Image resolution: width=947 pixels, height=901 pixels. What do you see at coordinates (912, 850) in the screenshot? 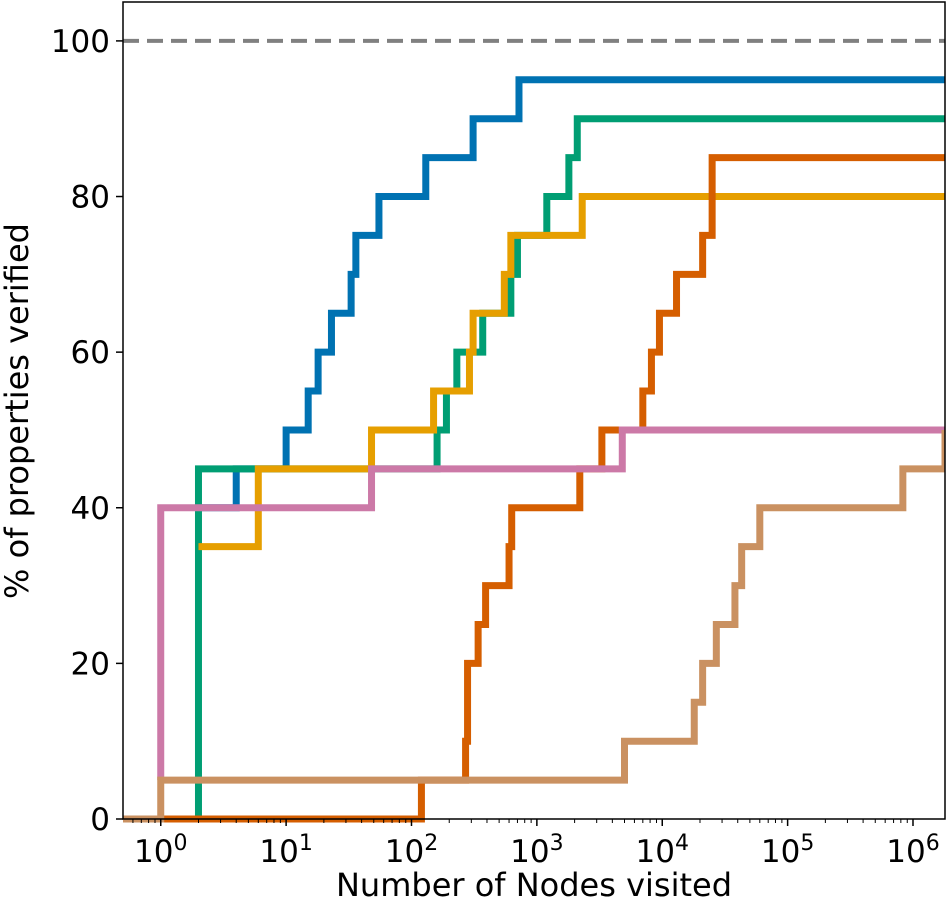
I see `x-tick-label: 10⁶` at bounding box center [912, 850].